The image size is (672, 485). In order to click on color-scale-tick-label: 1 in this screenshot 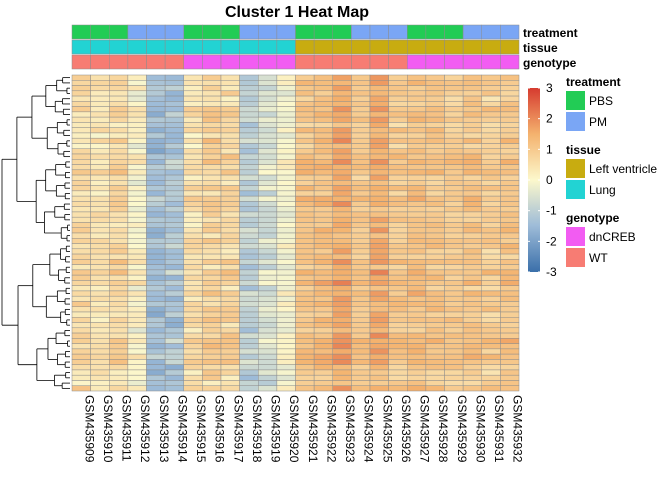, I will do `click(549, 149)`.